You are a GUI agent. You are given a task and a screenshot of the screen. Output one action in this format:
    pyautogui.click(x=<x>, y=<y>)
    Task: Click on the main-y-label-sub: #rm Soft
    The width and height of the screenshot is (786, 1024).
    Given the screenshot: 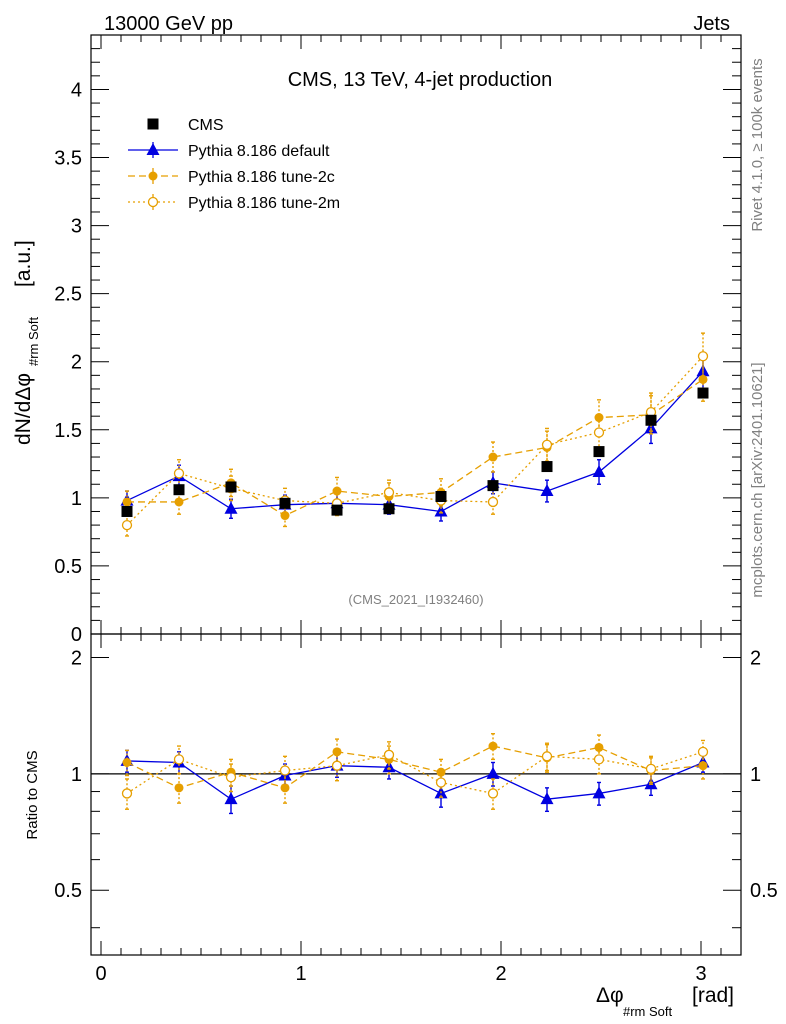 What is the action you would take?
    pyautogui.click(x=33, y=341)
    